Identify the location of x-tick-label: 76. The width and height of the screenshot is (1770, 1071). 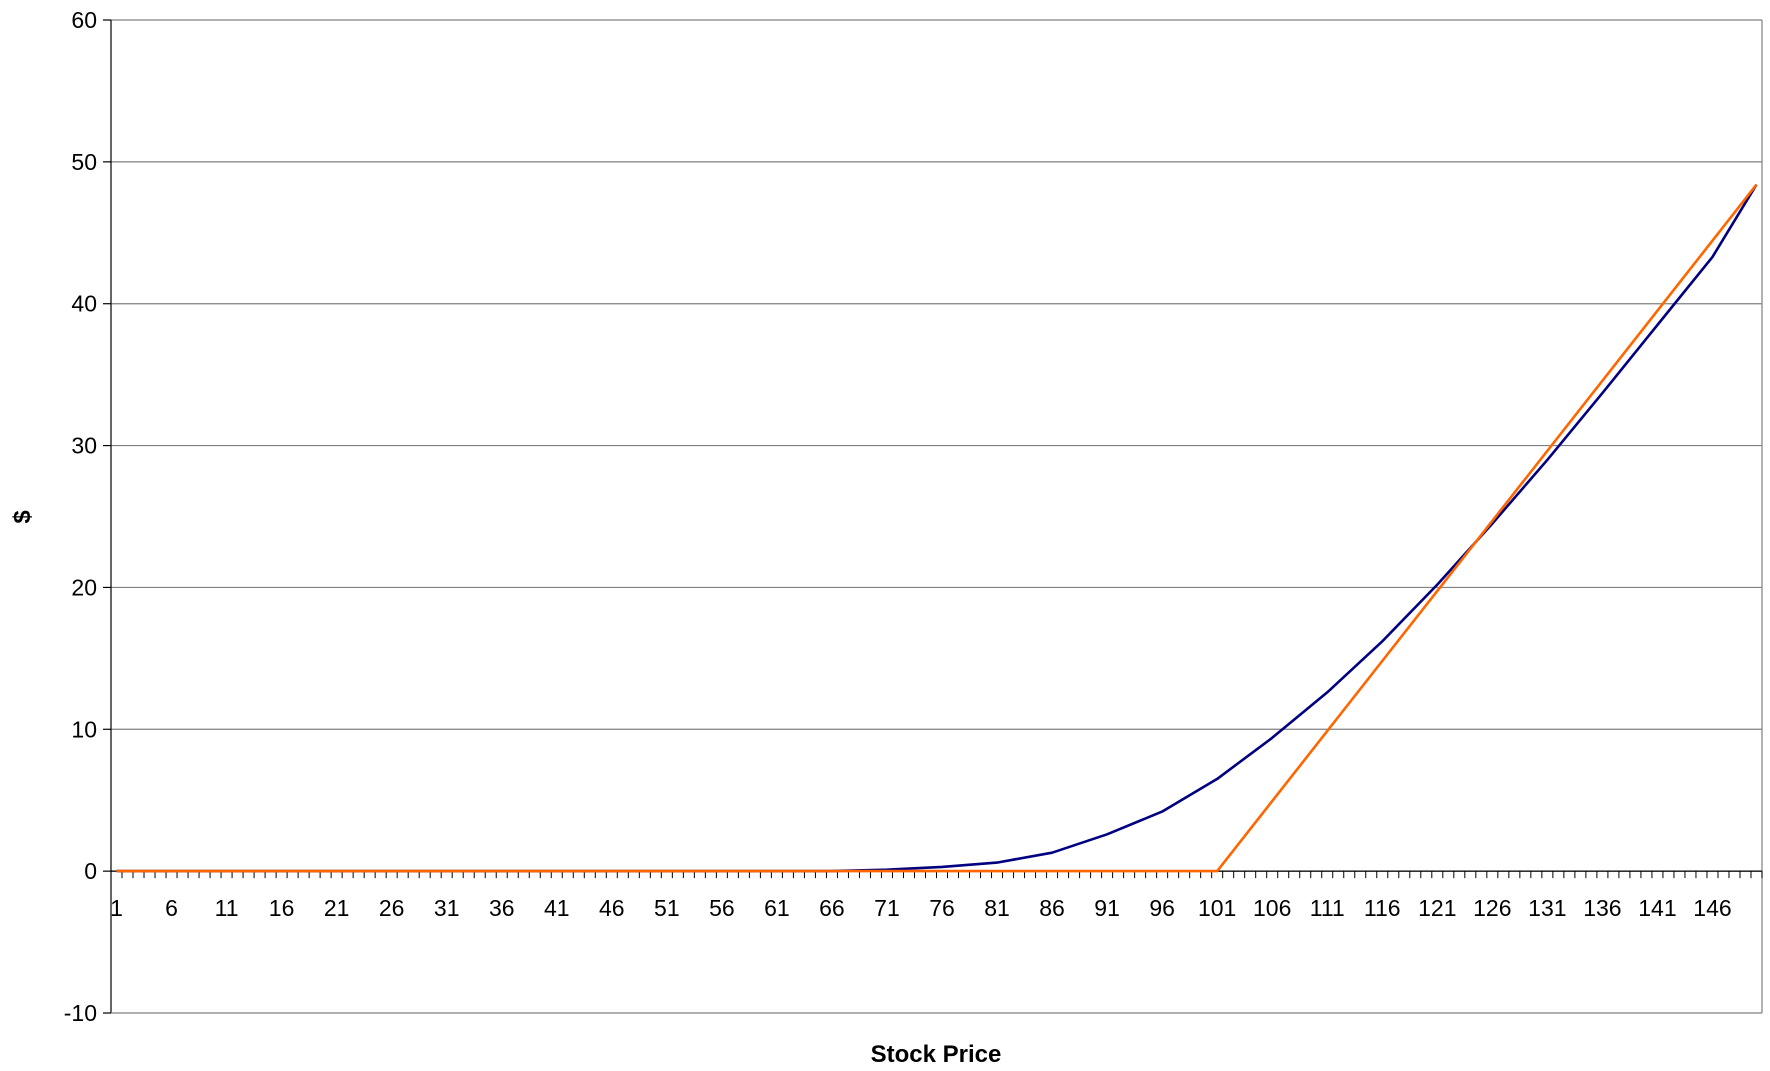
(942, 908).